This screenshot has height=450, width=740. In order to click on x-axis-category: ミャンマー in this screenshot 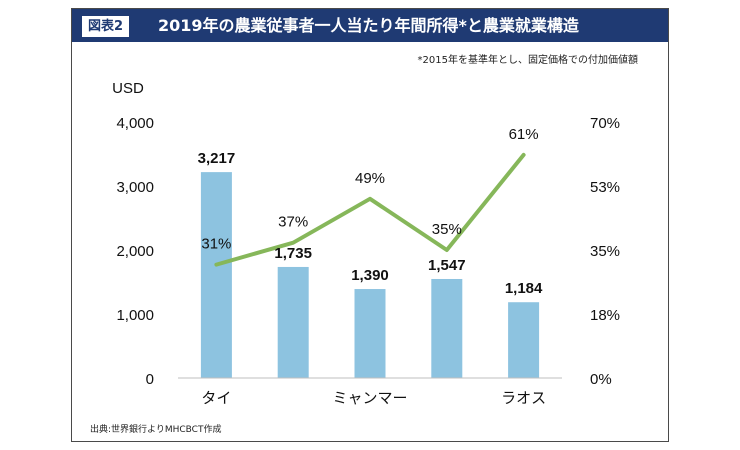, I will do `click(369, 398)`.